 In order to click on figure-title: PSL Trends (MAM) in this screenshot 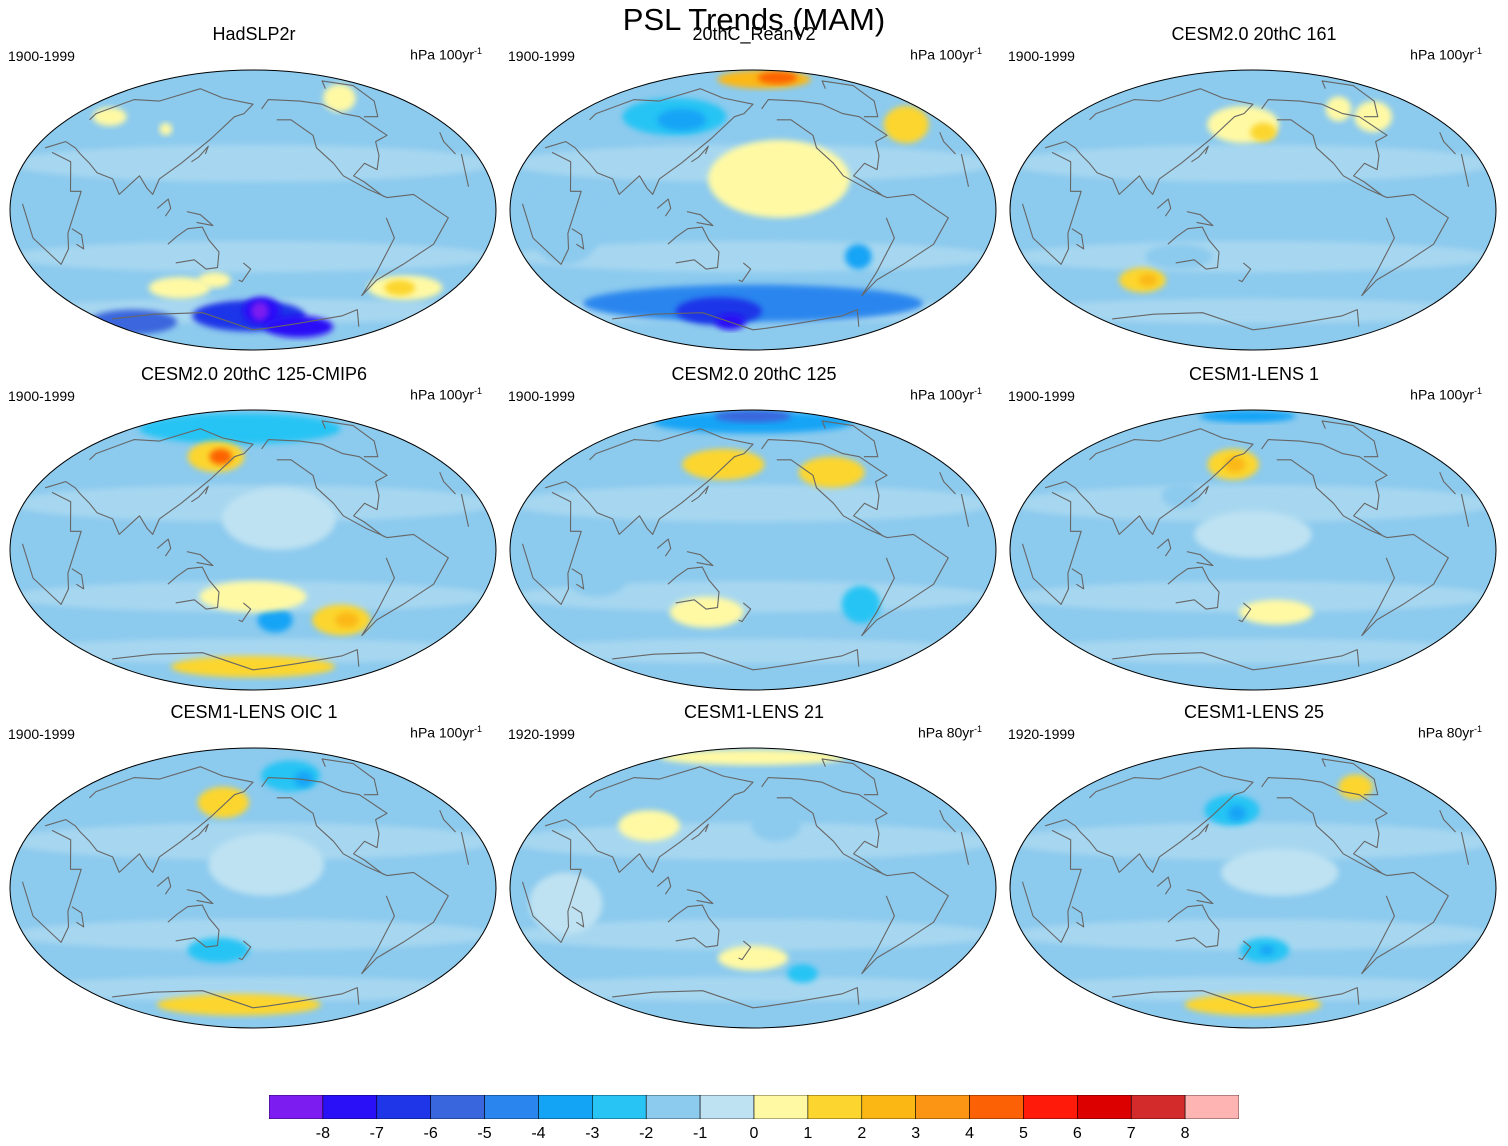, I will do `click(754, 19)`.